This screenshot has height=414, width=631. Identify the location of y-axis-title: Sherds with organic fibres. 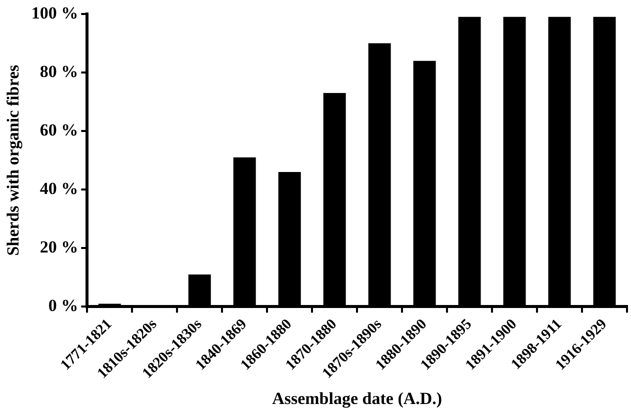
(13, 160).